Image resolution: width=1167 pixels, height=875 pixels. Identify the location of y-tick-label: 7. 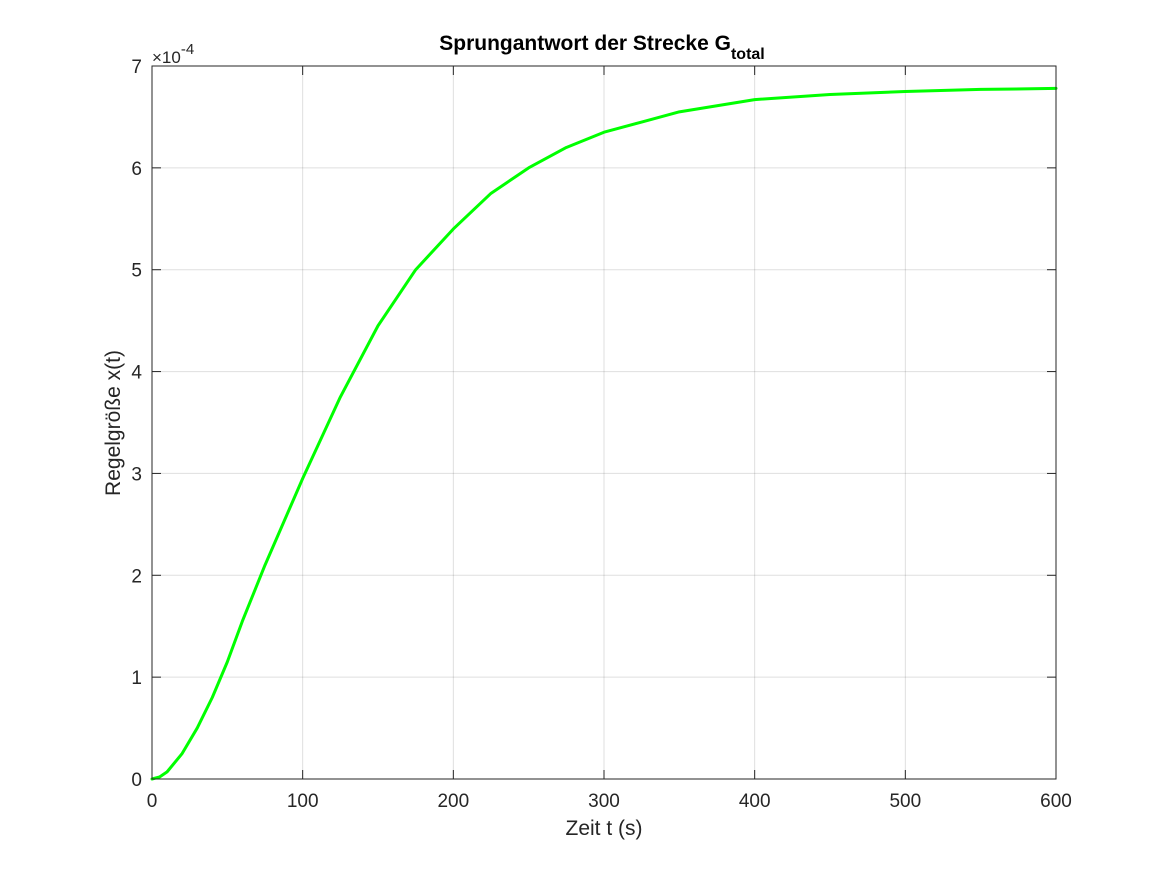
(136, 67).